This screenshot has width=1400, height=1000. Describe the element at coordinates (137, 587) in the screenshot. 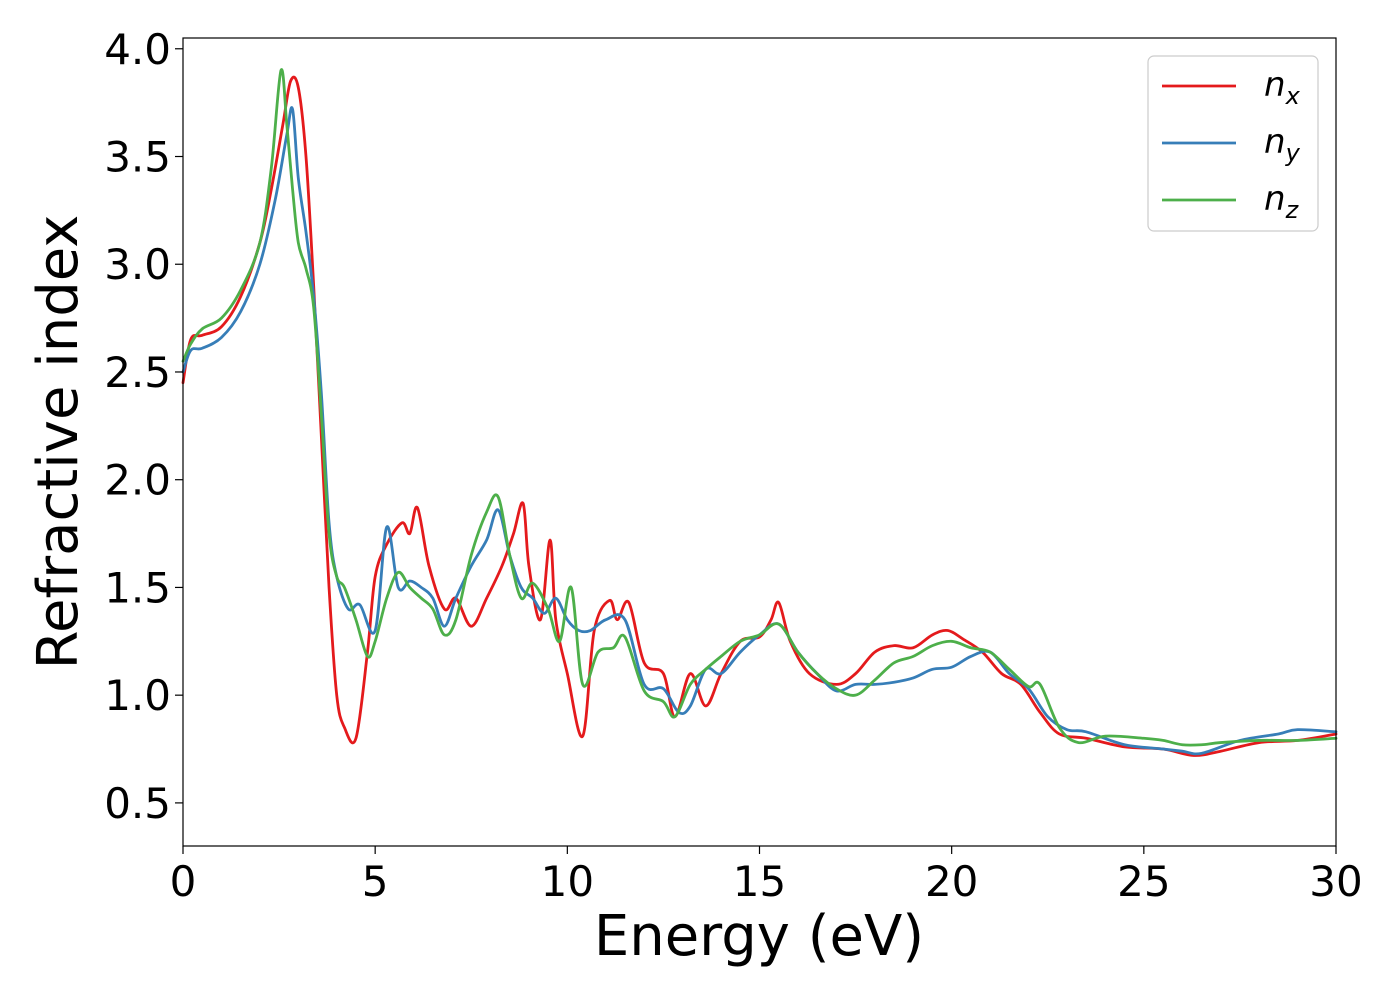

I see `y-tick-label: 1.5` at that location.